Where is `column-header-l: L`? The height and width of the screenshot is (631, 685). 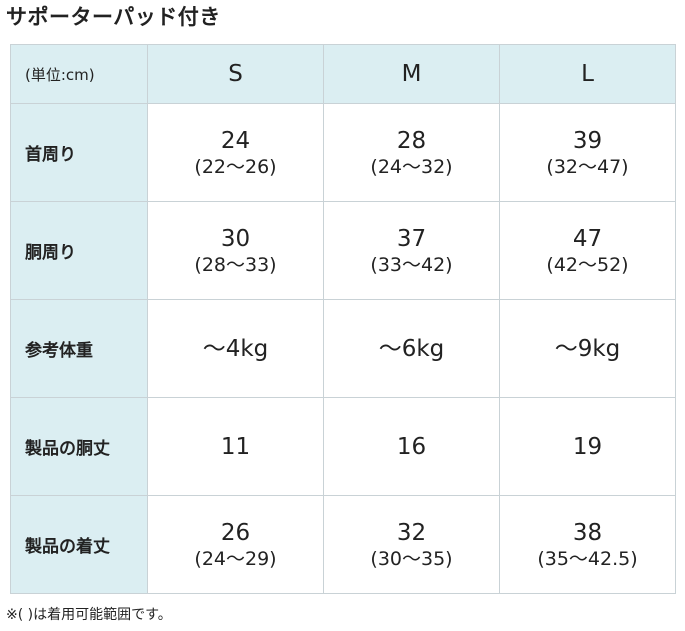 column-header-l: L is located at coordinates (587, 74).